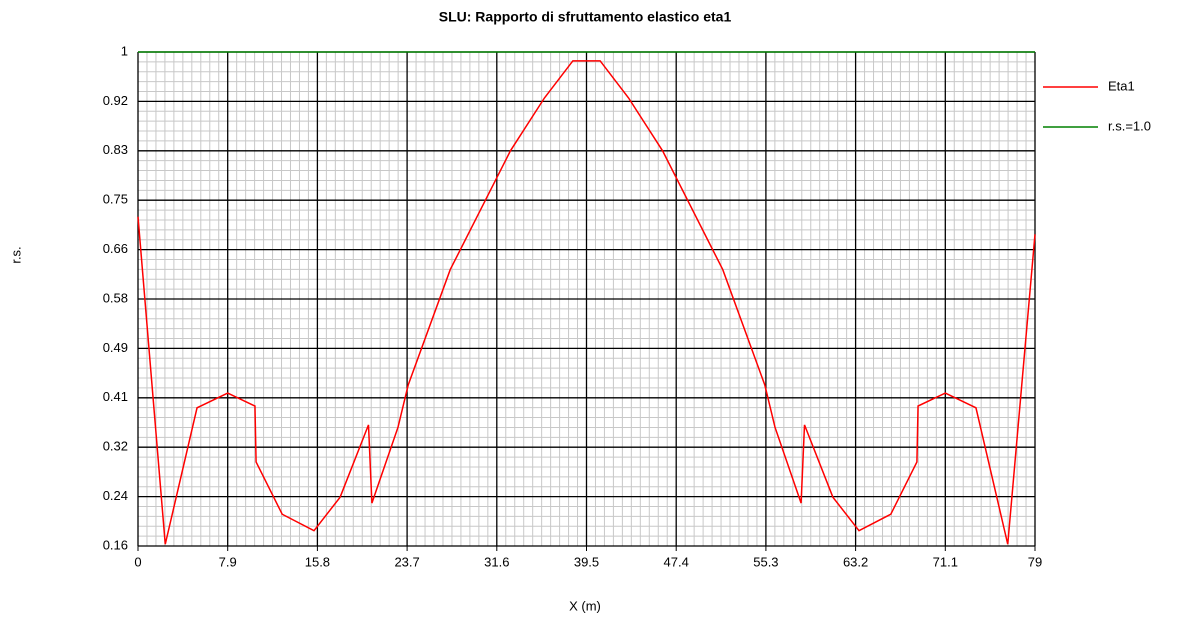  Describe the element at coordinates (115, 199) in the screenshot. I see `y-tick-label: 0.75` at that location.